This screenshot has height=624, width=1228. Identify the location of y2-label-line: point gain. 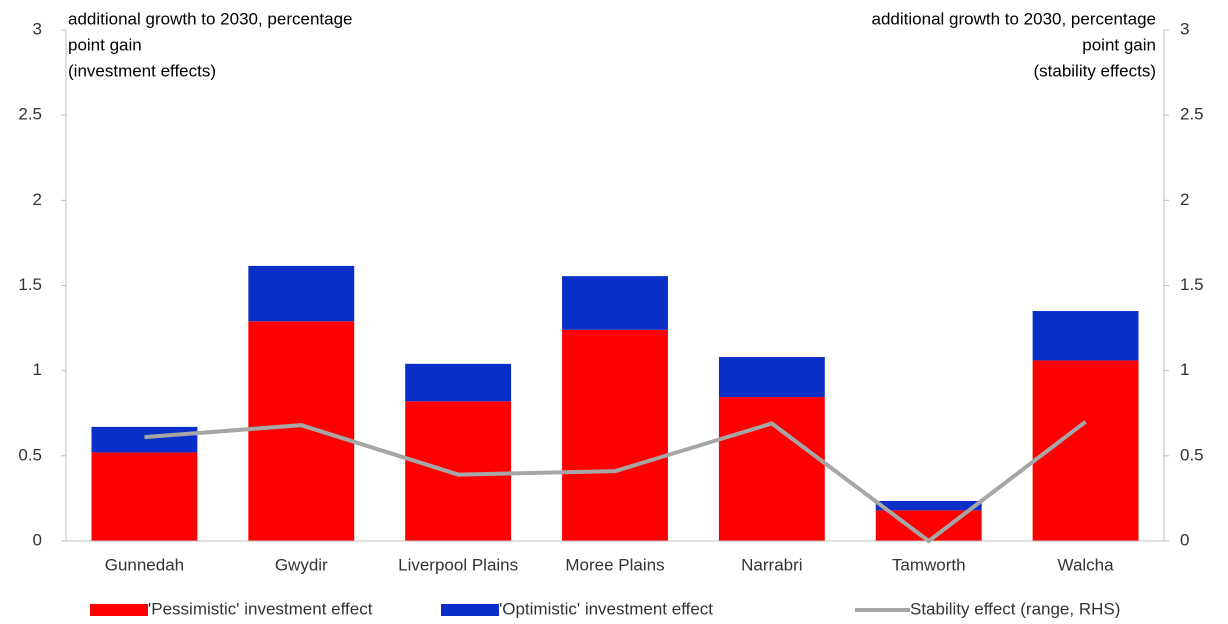
(1119, 44).